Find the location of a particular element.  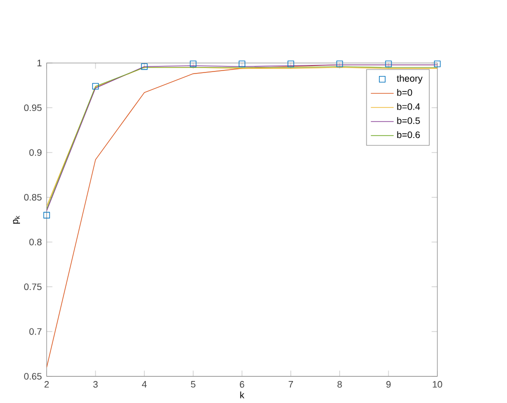

y-tick-label: 0.95 is located at coordinates (33, 108).